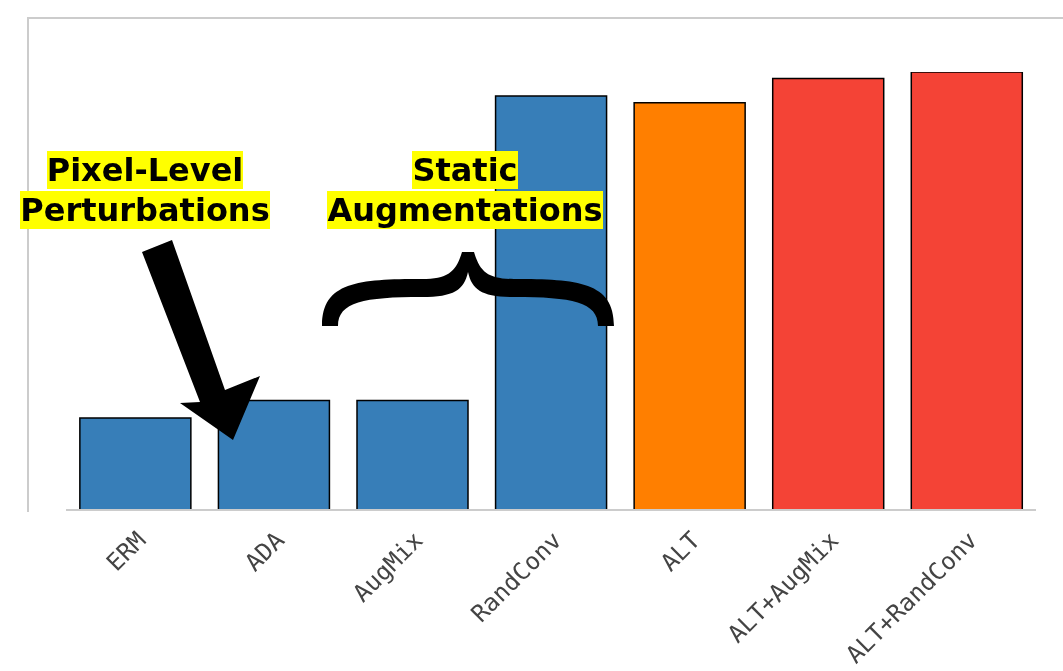 This screenshot has width=1063, height=671. Describe the element at coordinates (145, 190) in the screenshot. I see `annotation: Pixel-Level Perturbations` at that location.